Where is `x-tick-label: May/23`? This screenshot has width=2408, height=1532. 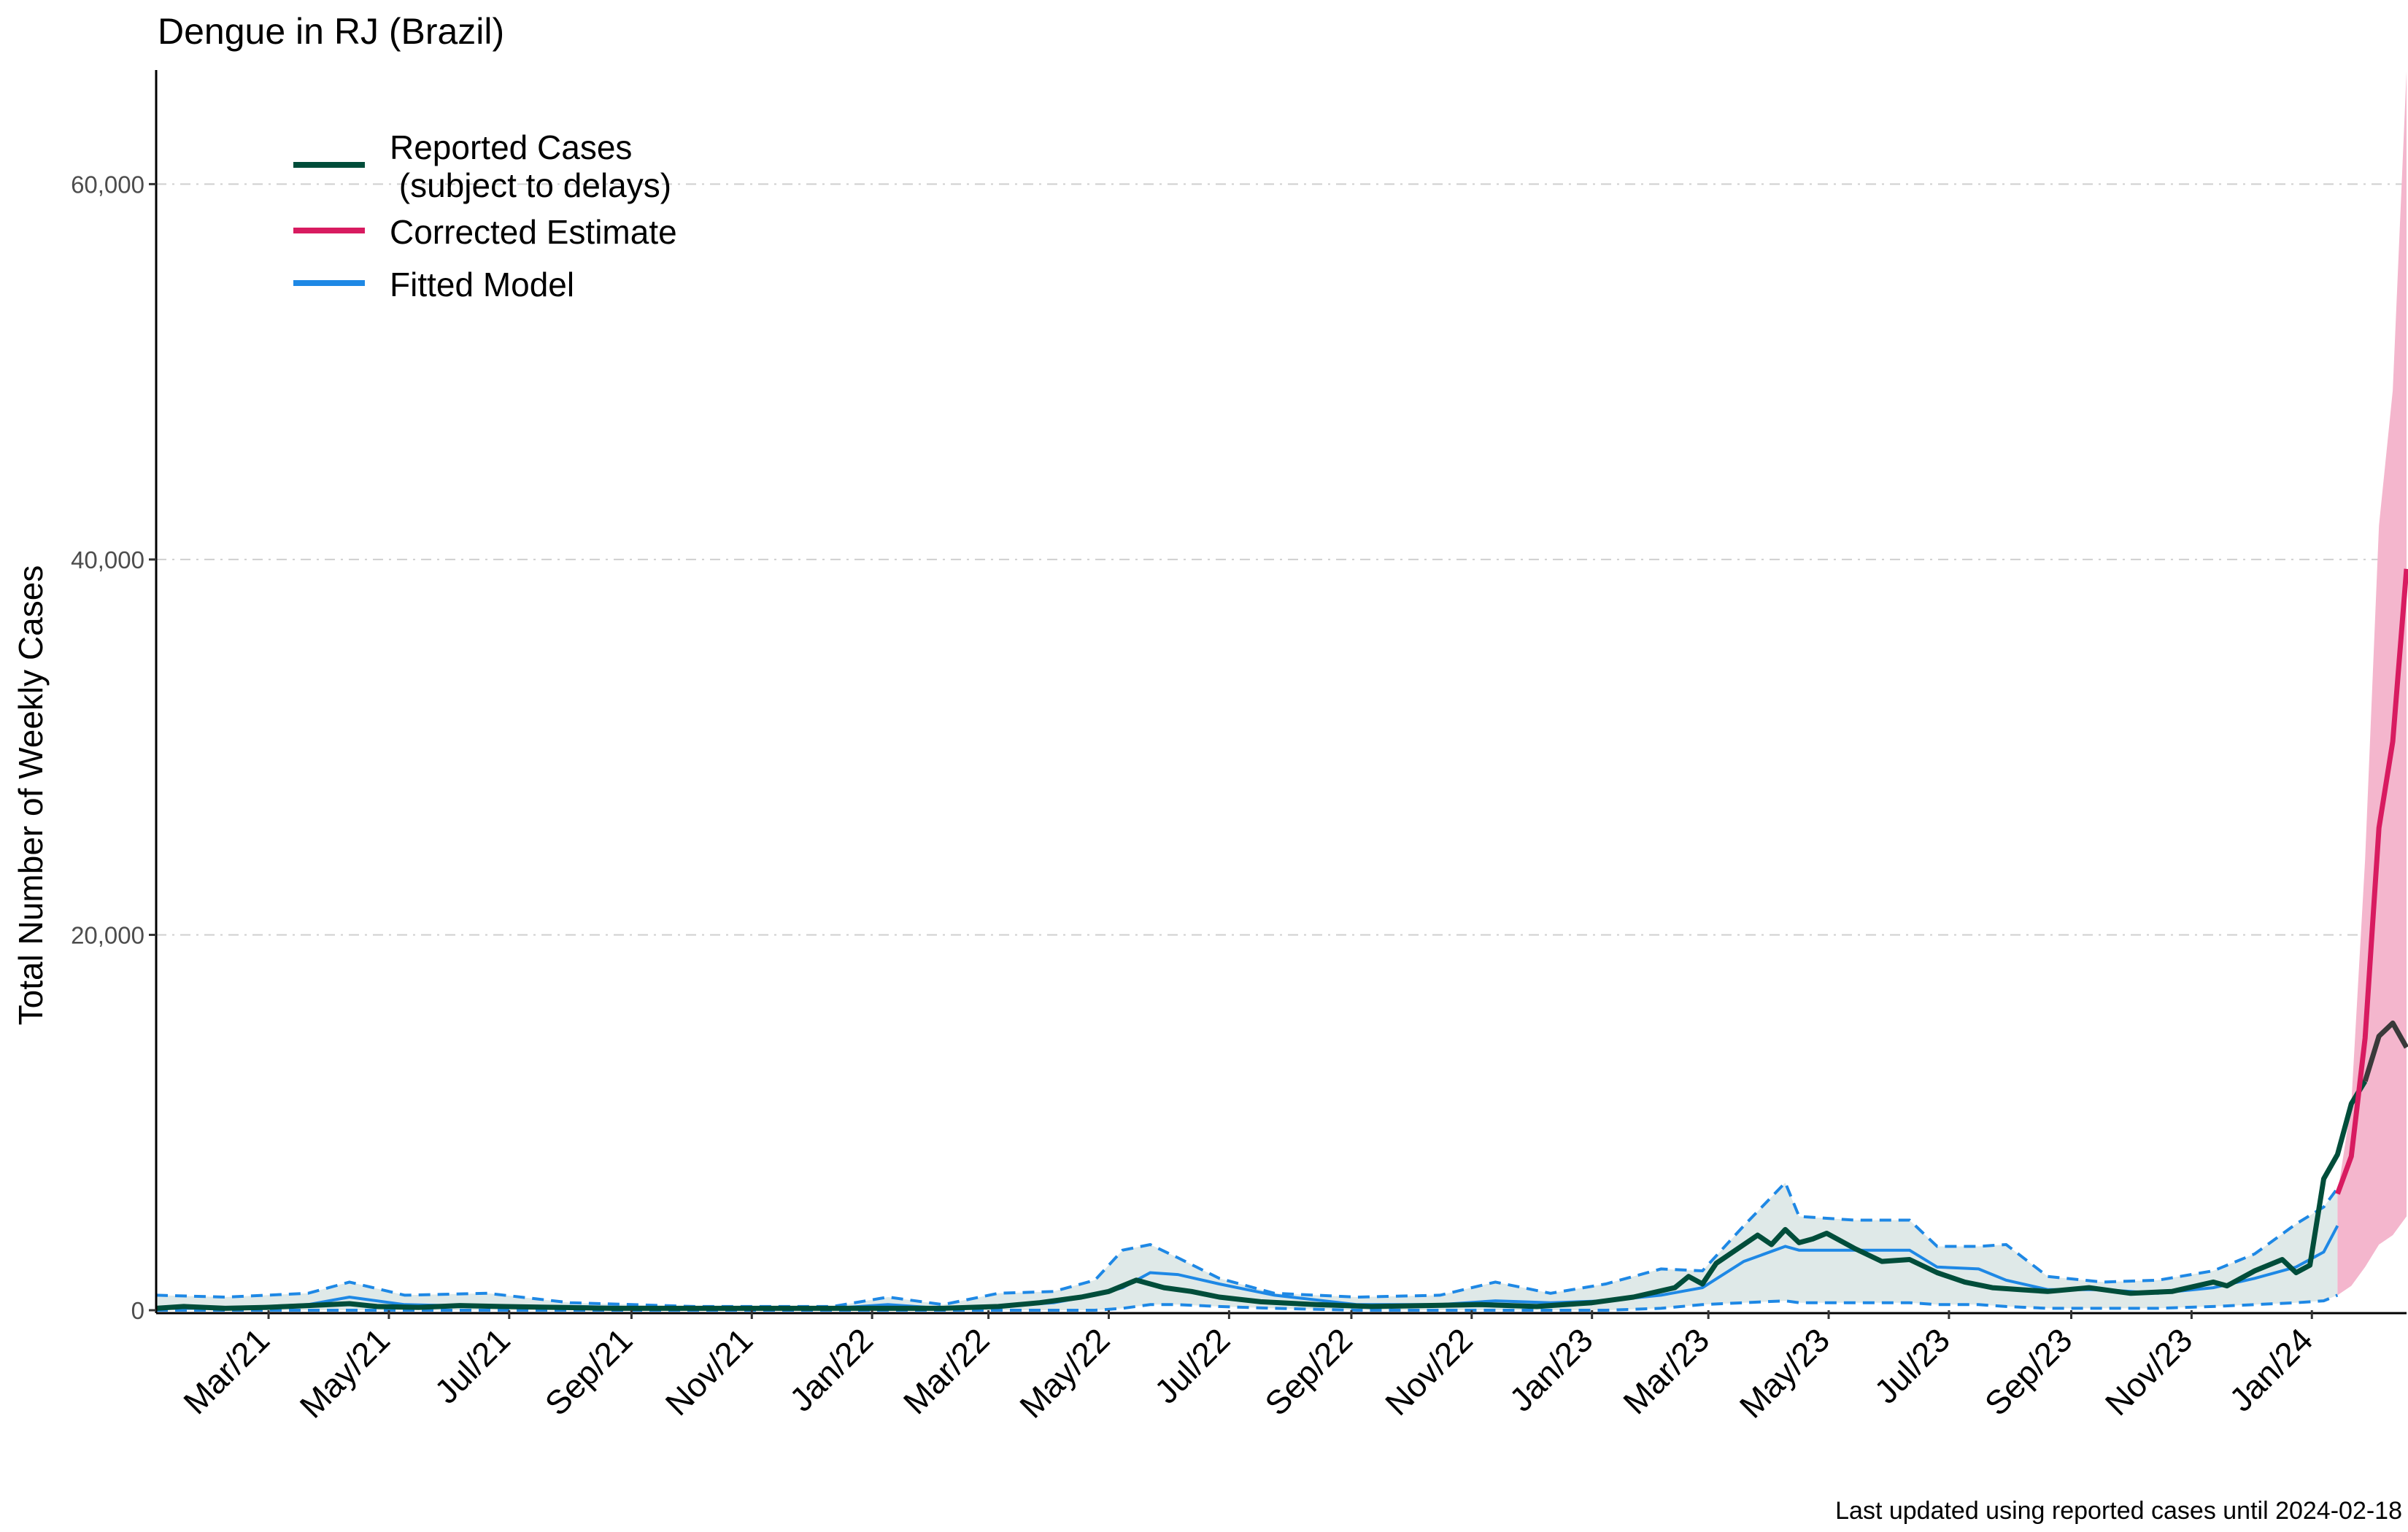 x-tick-label: May/23 is located at coordinates (1784, 1372).